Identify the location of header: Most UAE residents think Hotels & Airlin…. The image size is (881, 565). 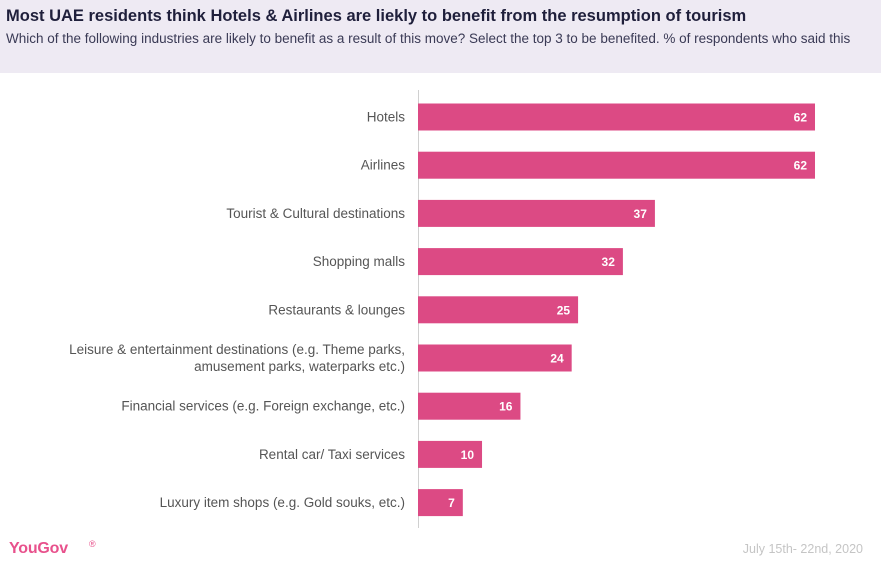
(440, 36).